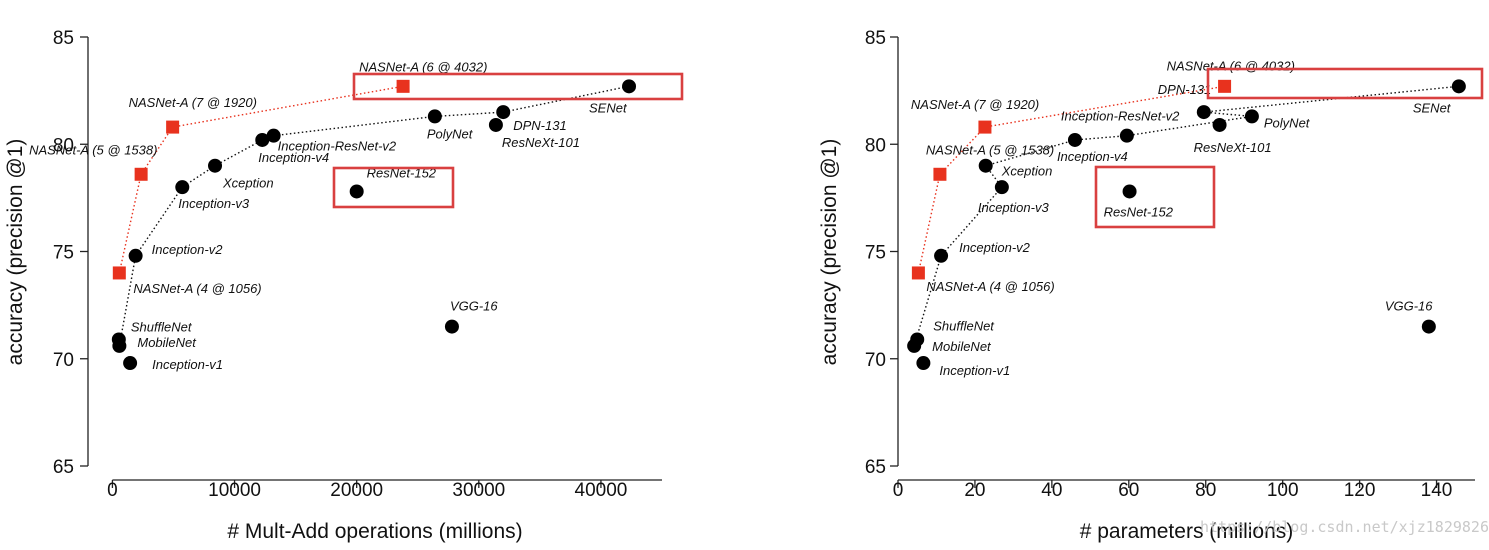  Describe the element at coordinates (1187, 531) in the screenshot. I see `x-axis-title: # parameters (millions)` at that location.